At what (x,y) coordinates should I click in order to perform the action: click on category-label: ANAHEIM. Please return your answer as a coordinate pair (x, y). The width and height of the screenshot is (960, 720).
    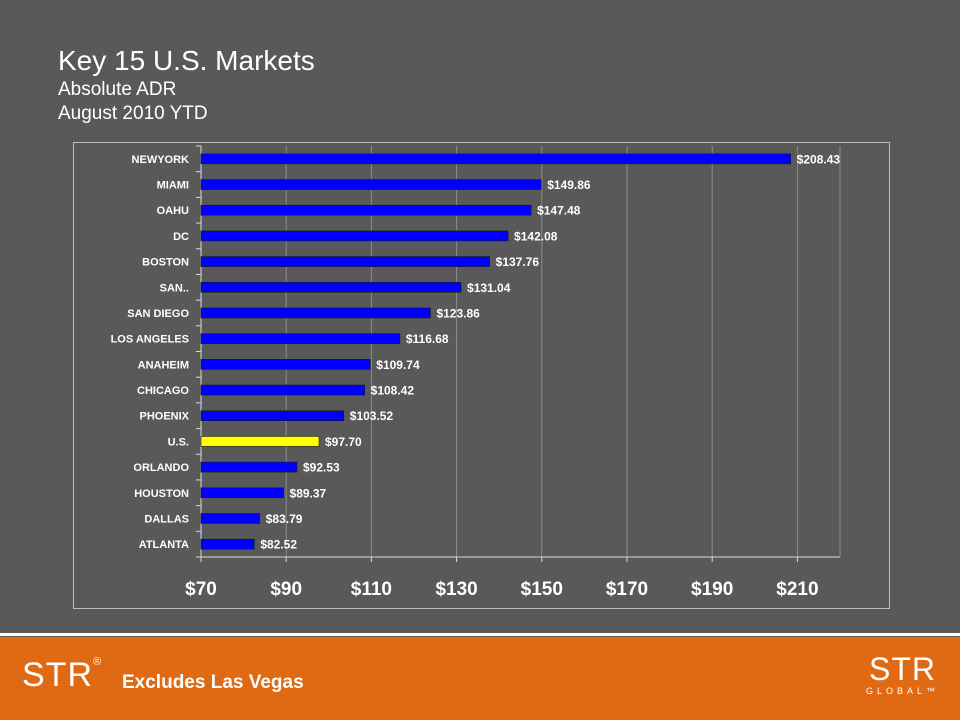
    Looking at the image, I should click on (163, 365).